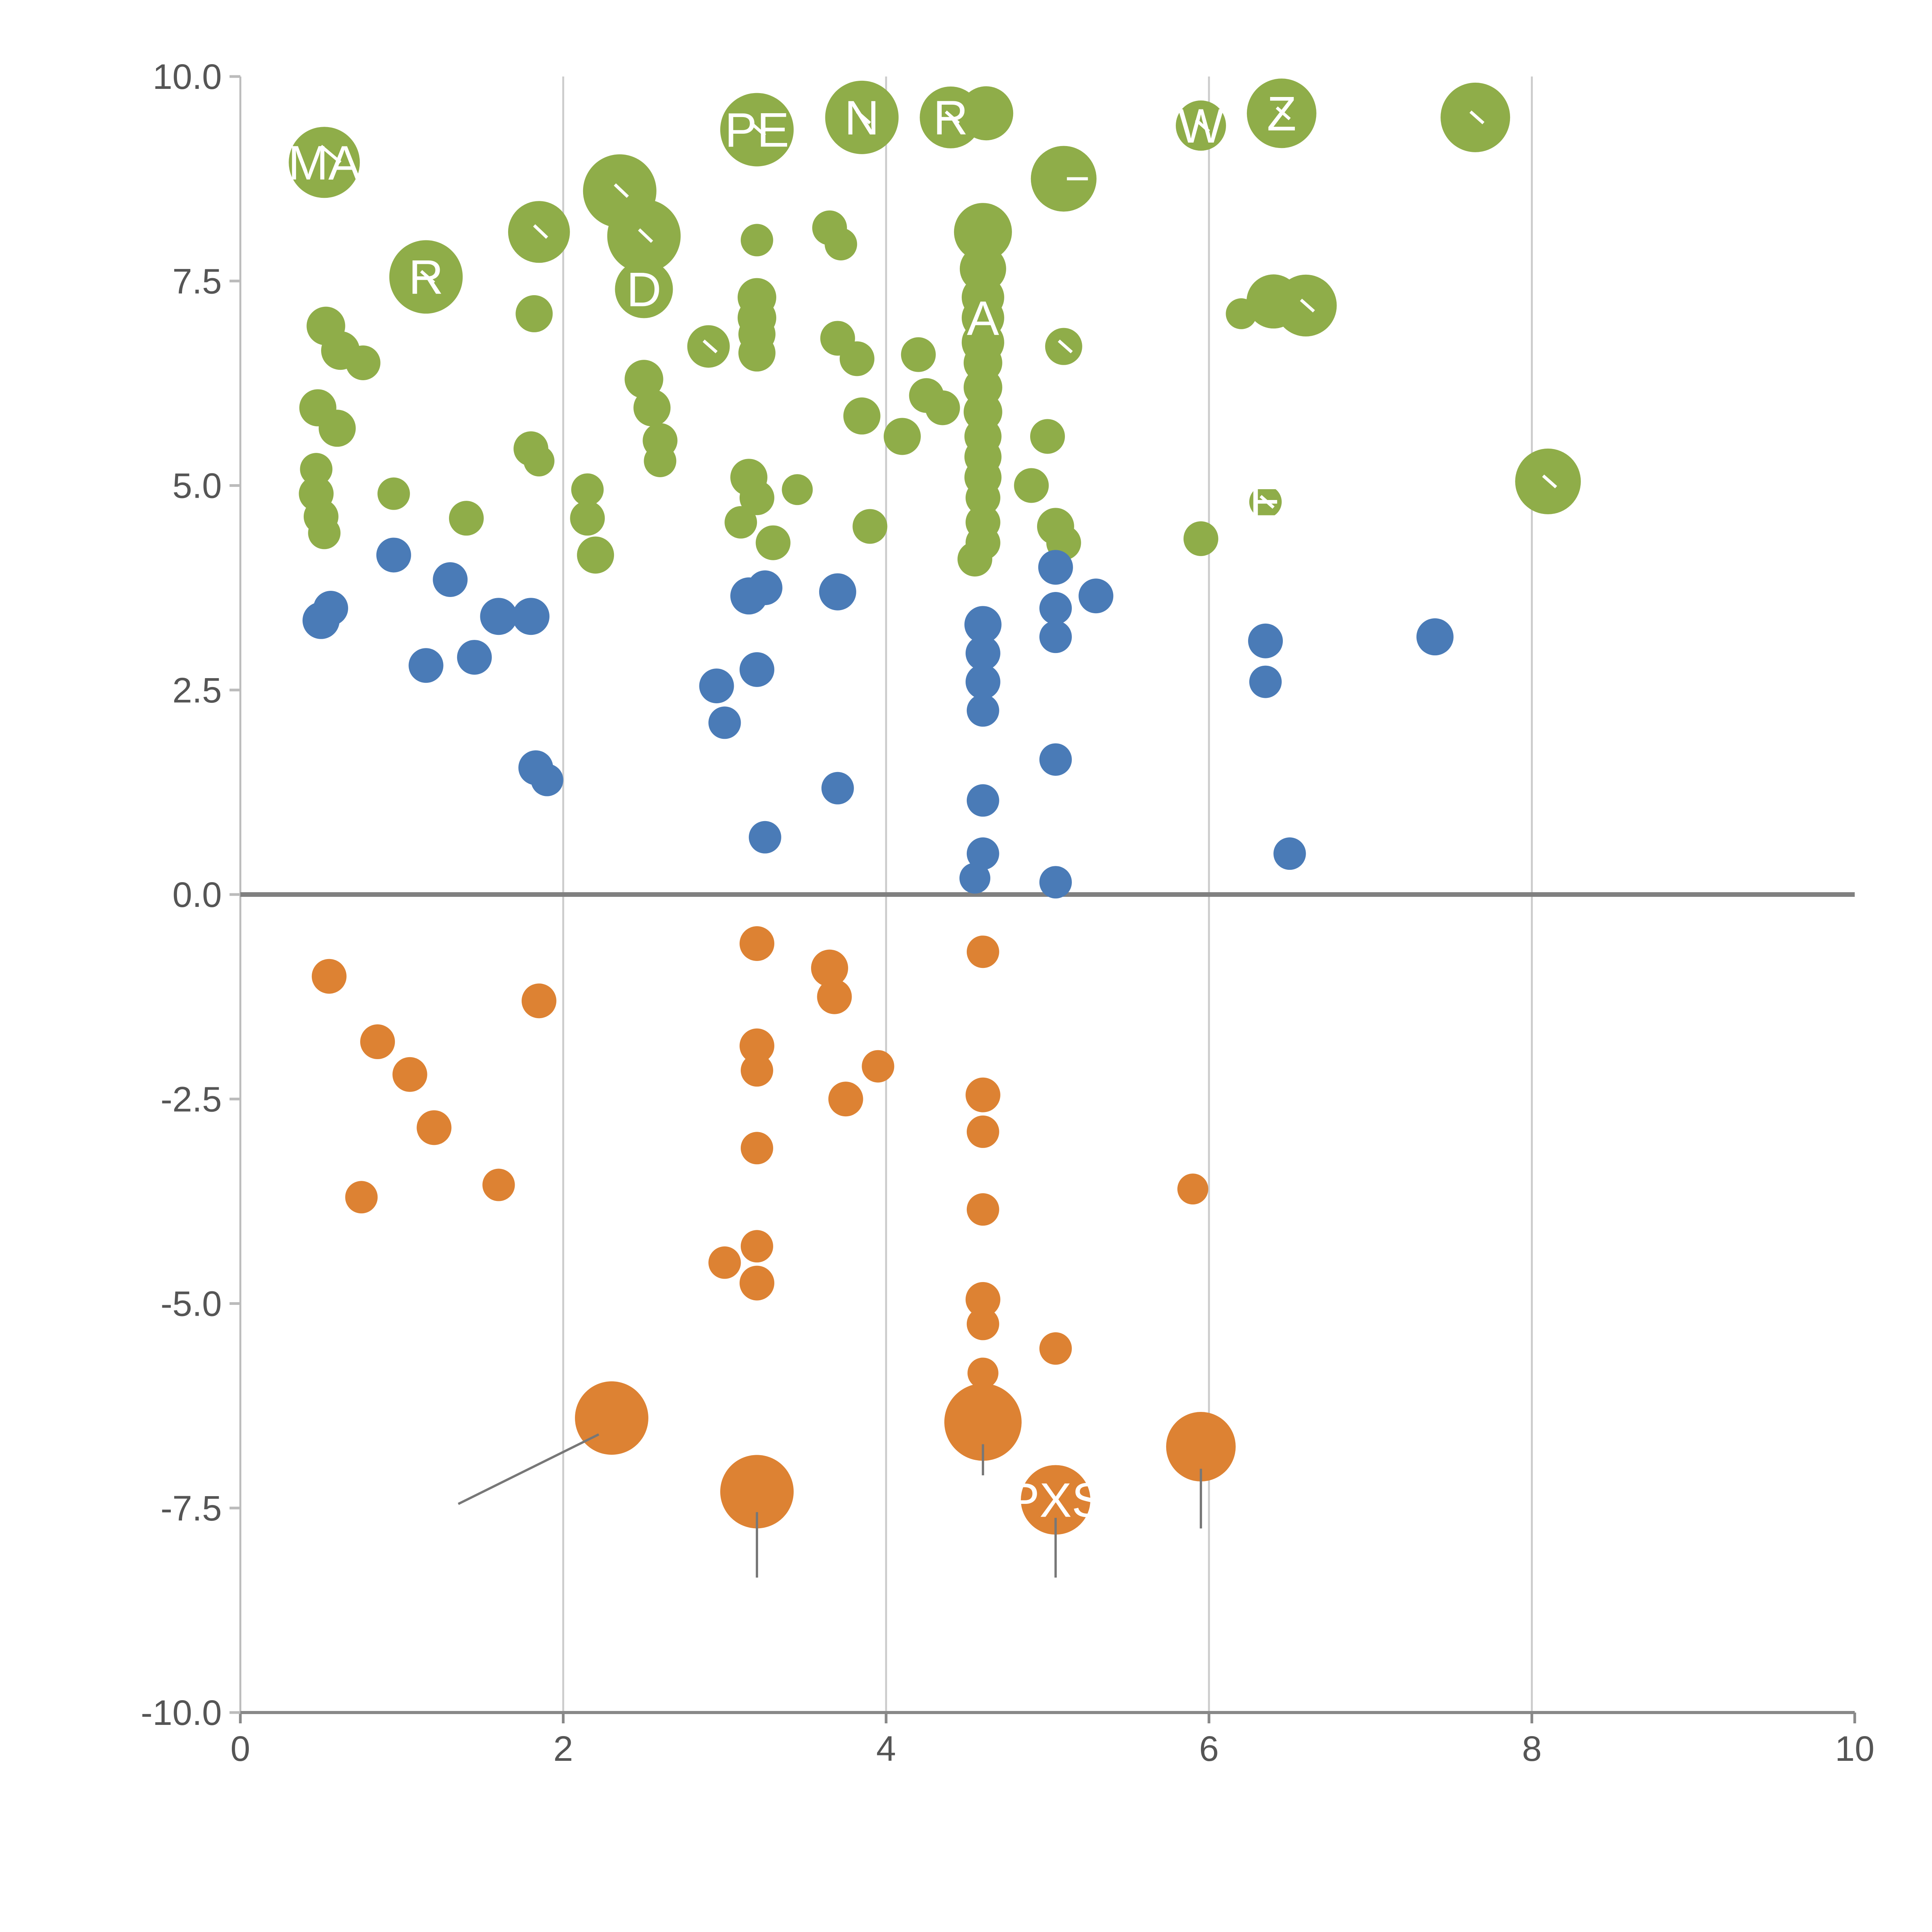 The width and height of the screenshot is (1932, 1932). What do you see at coordinates (643, 289) in the screenshot?
I see `bubble-label: D` at bounding box center [643, 289].